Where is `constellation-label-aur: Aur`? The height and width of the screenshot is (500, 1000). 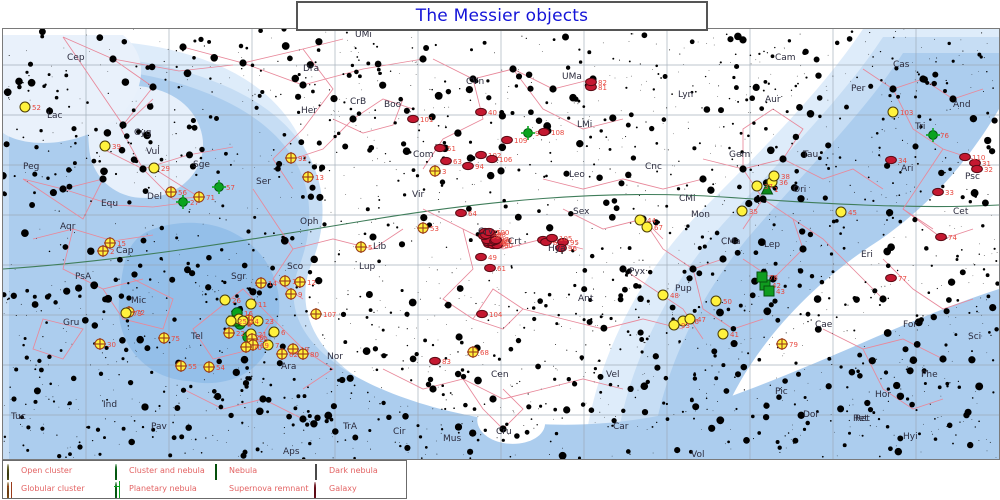 constellation-label-aur: Aur is located at coordinates (773, 100).